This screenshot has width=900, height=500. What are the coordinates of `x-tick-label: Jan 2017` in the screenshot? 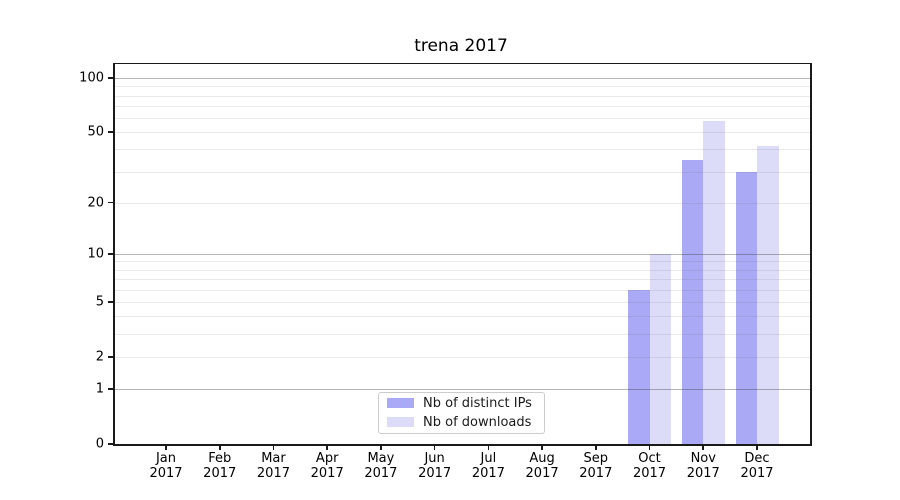 It's located at (166, 466).